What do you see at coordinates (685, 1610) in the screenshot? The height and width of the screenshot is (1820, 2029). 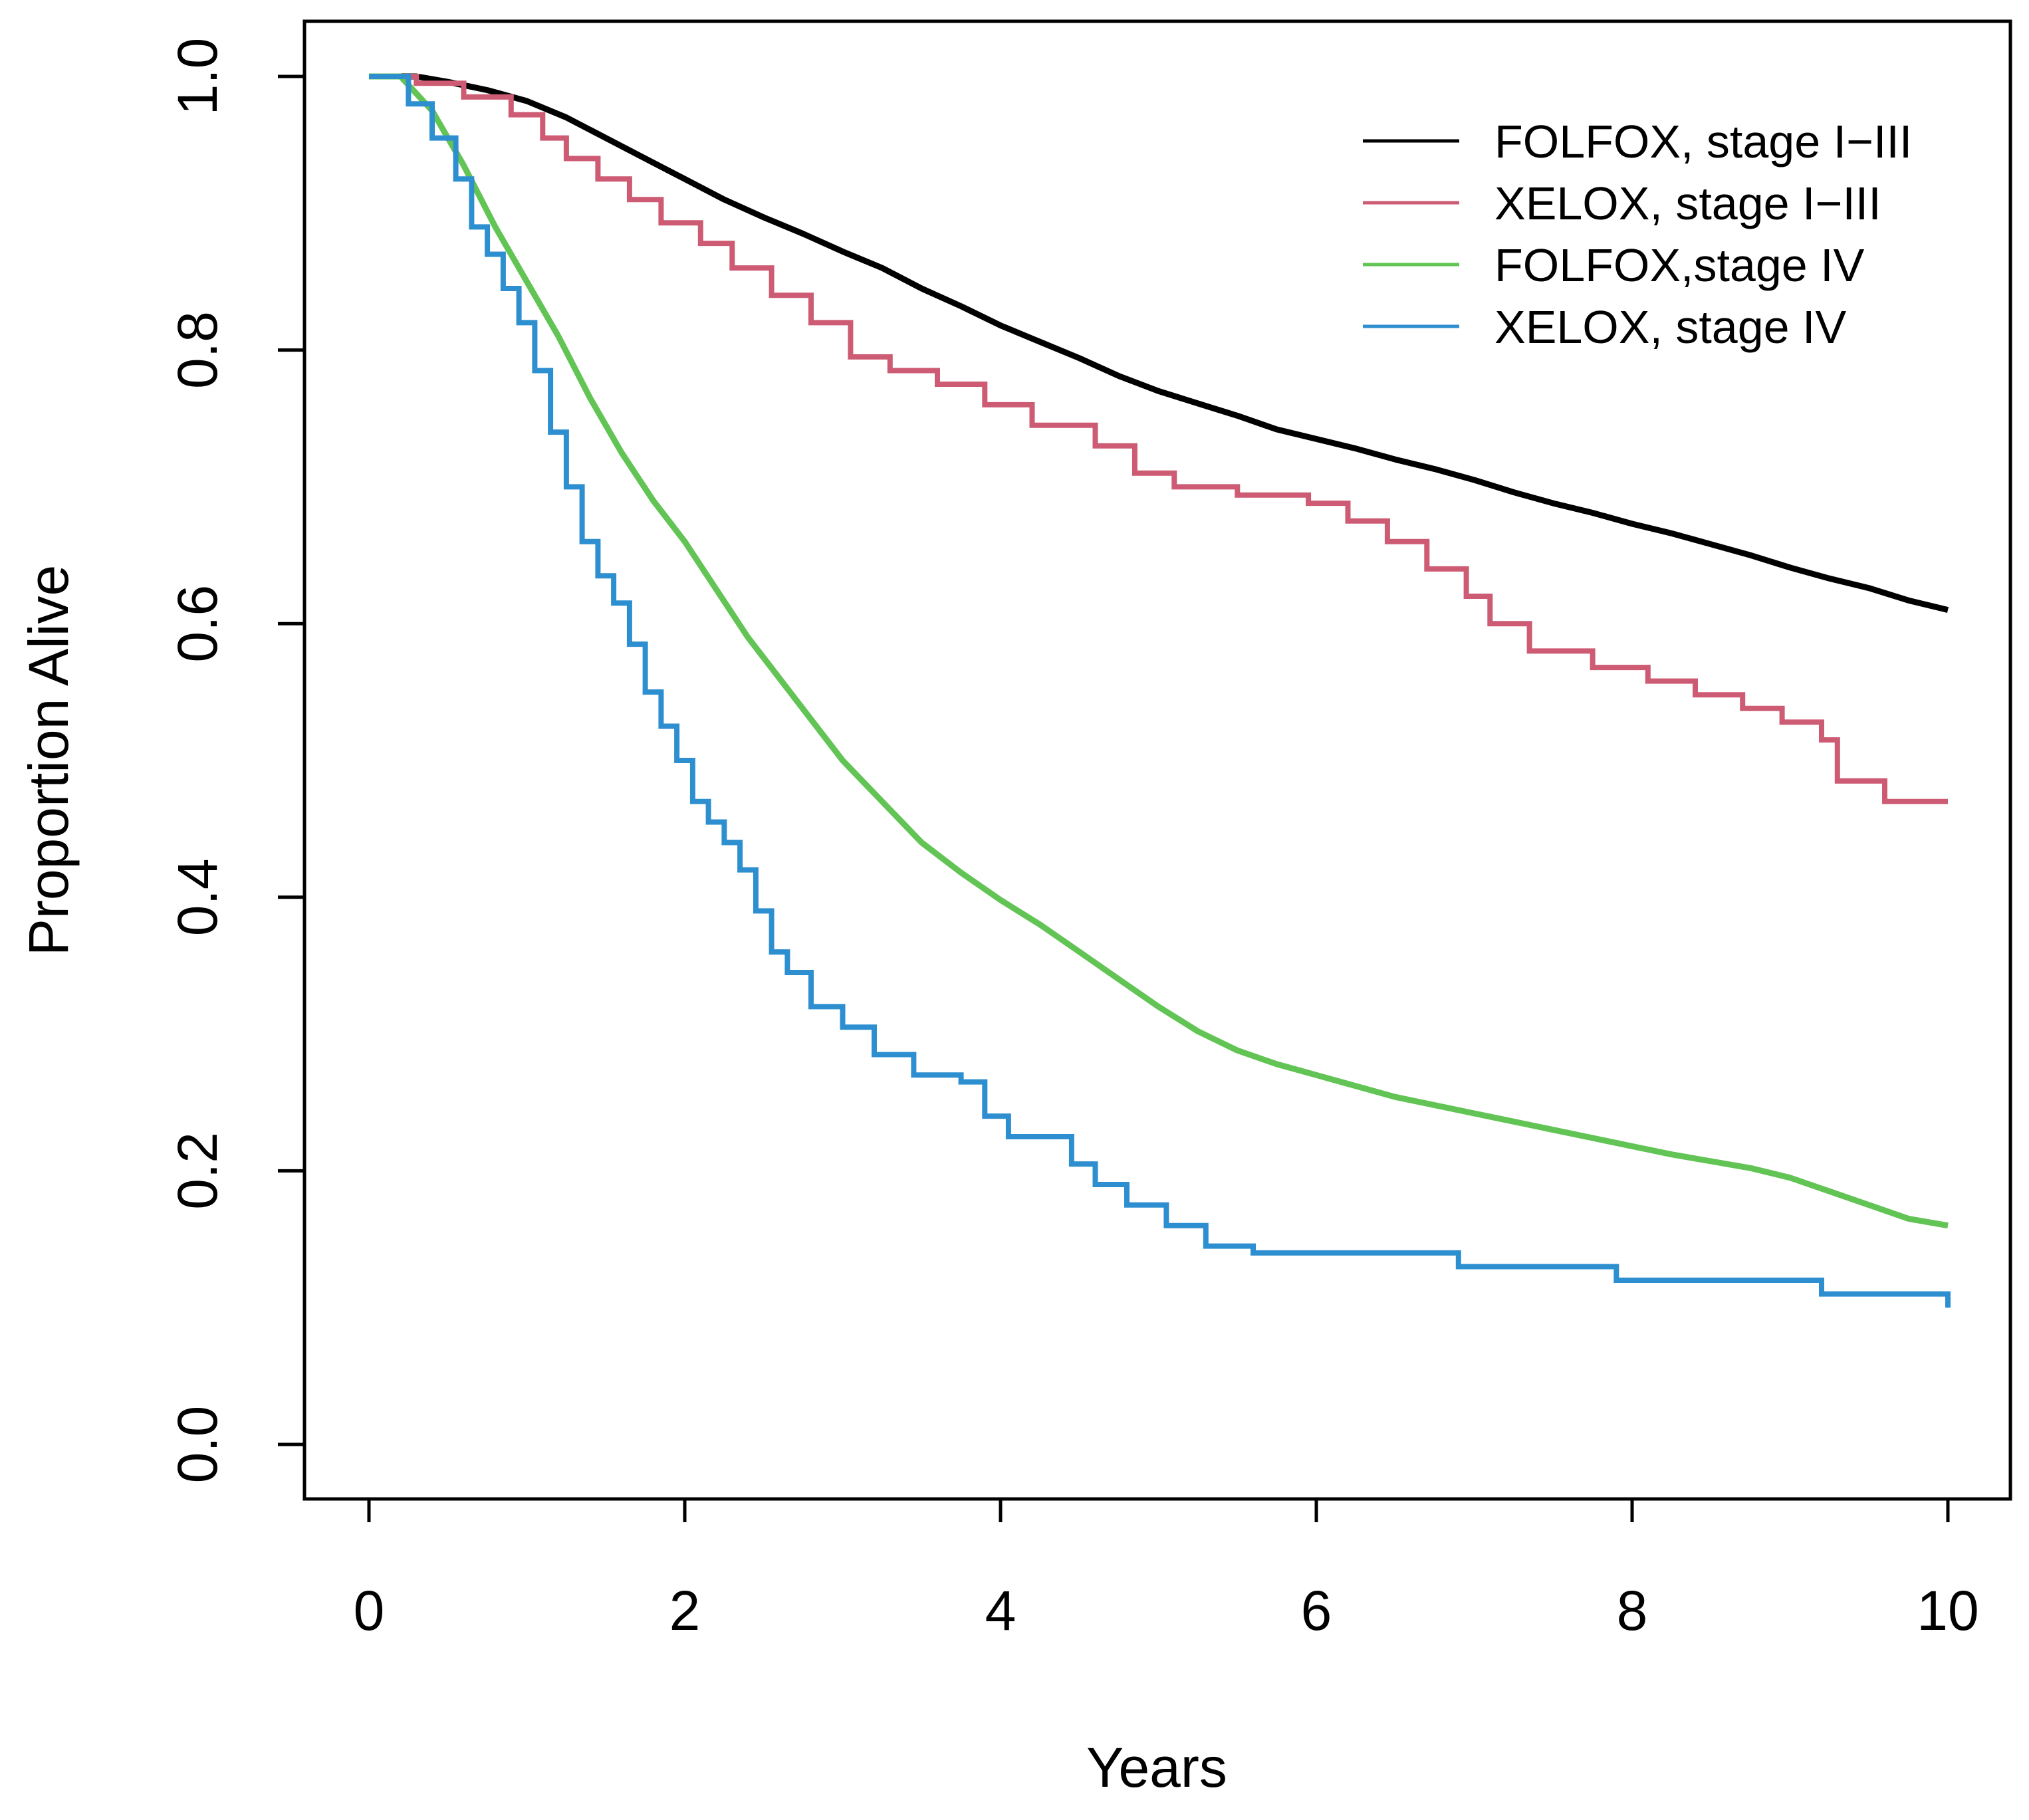 I see `x-tick-label: 2` at bounding box center [685, 1610].